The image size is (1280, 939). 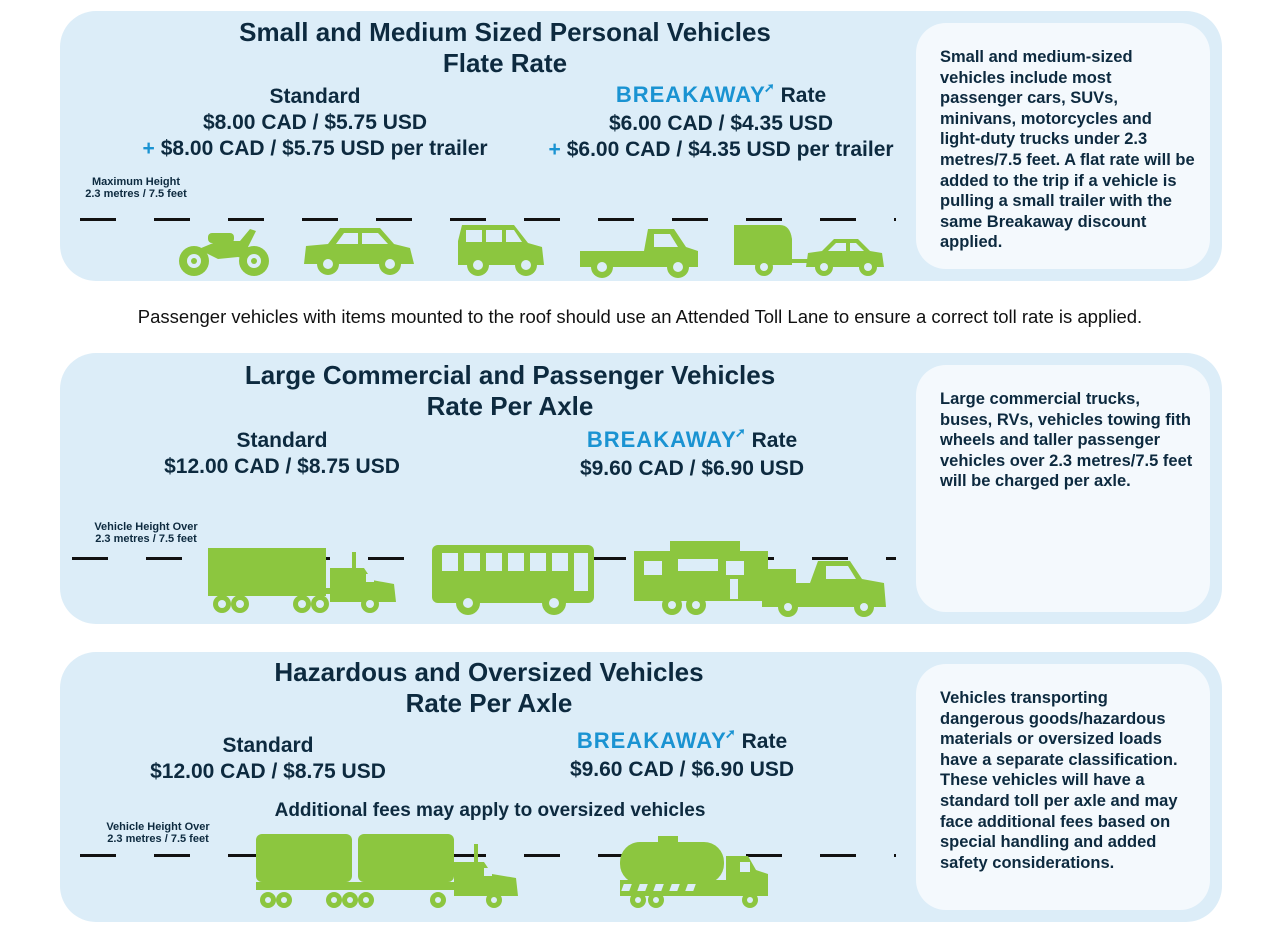 What do you see at coordinates (505, 32) in the screenshot?
I see `title-line-1: Small and Medium Sized Personal Vehicles` at bounding box center [505, 32].